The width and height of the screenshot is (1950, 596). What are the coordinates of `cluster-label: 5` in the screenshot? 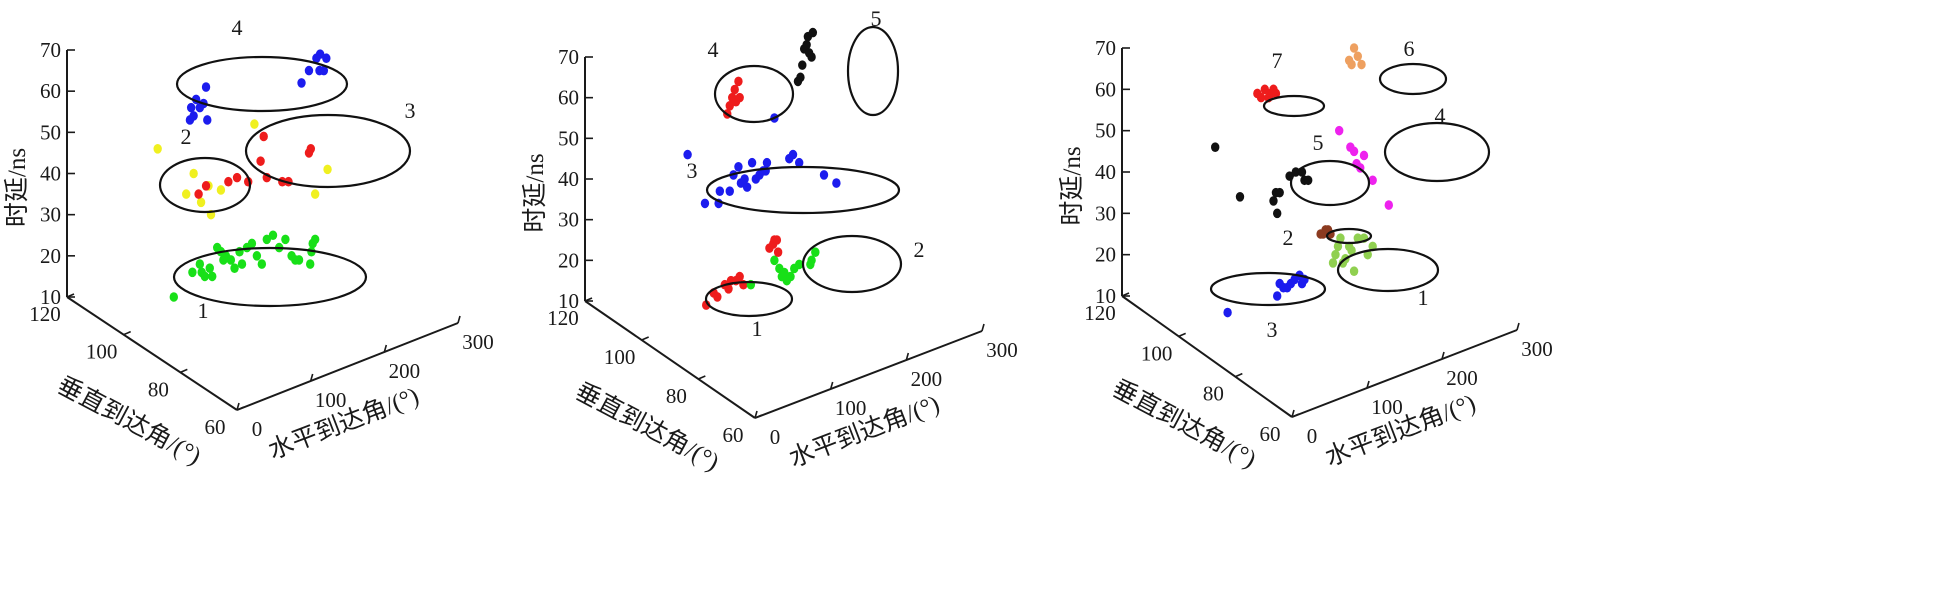 It's located at (1318, 142).